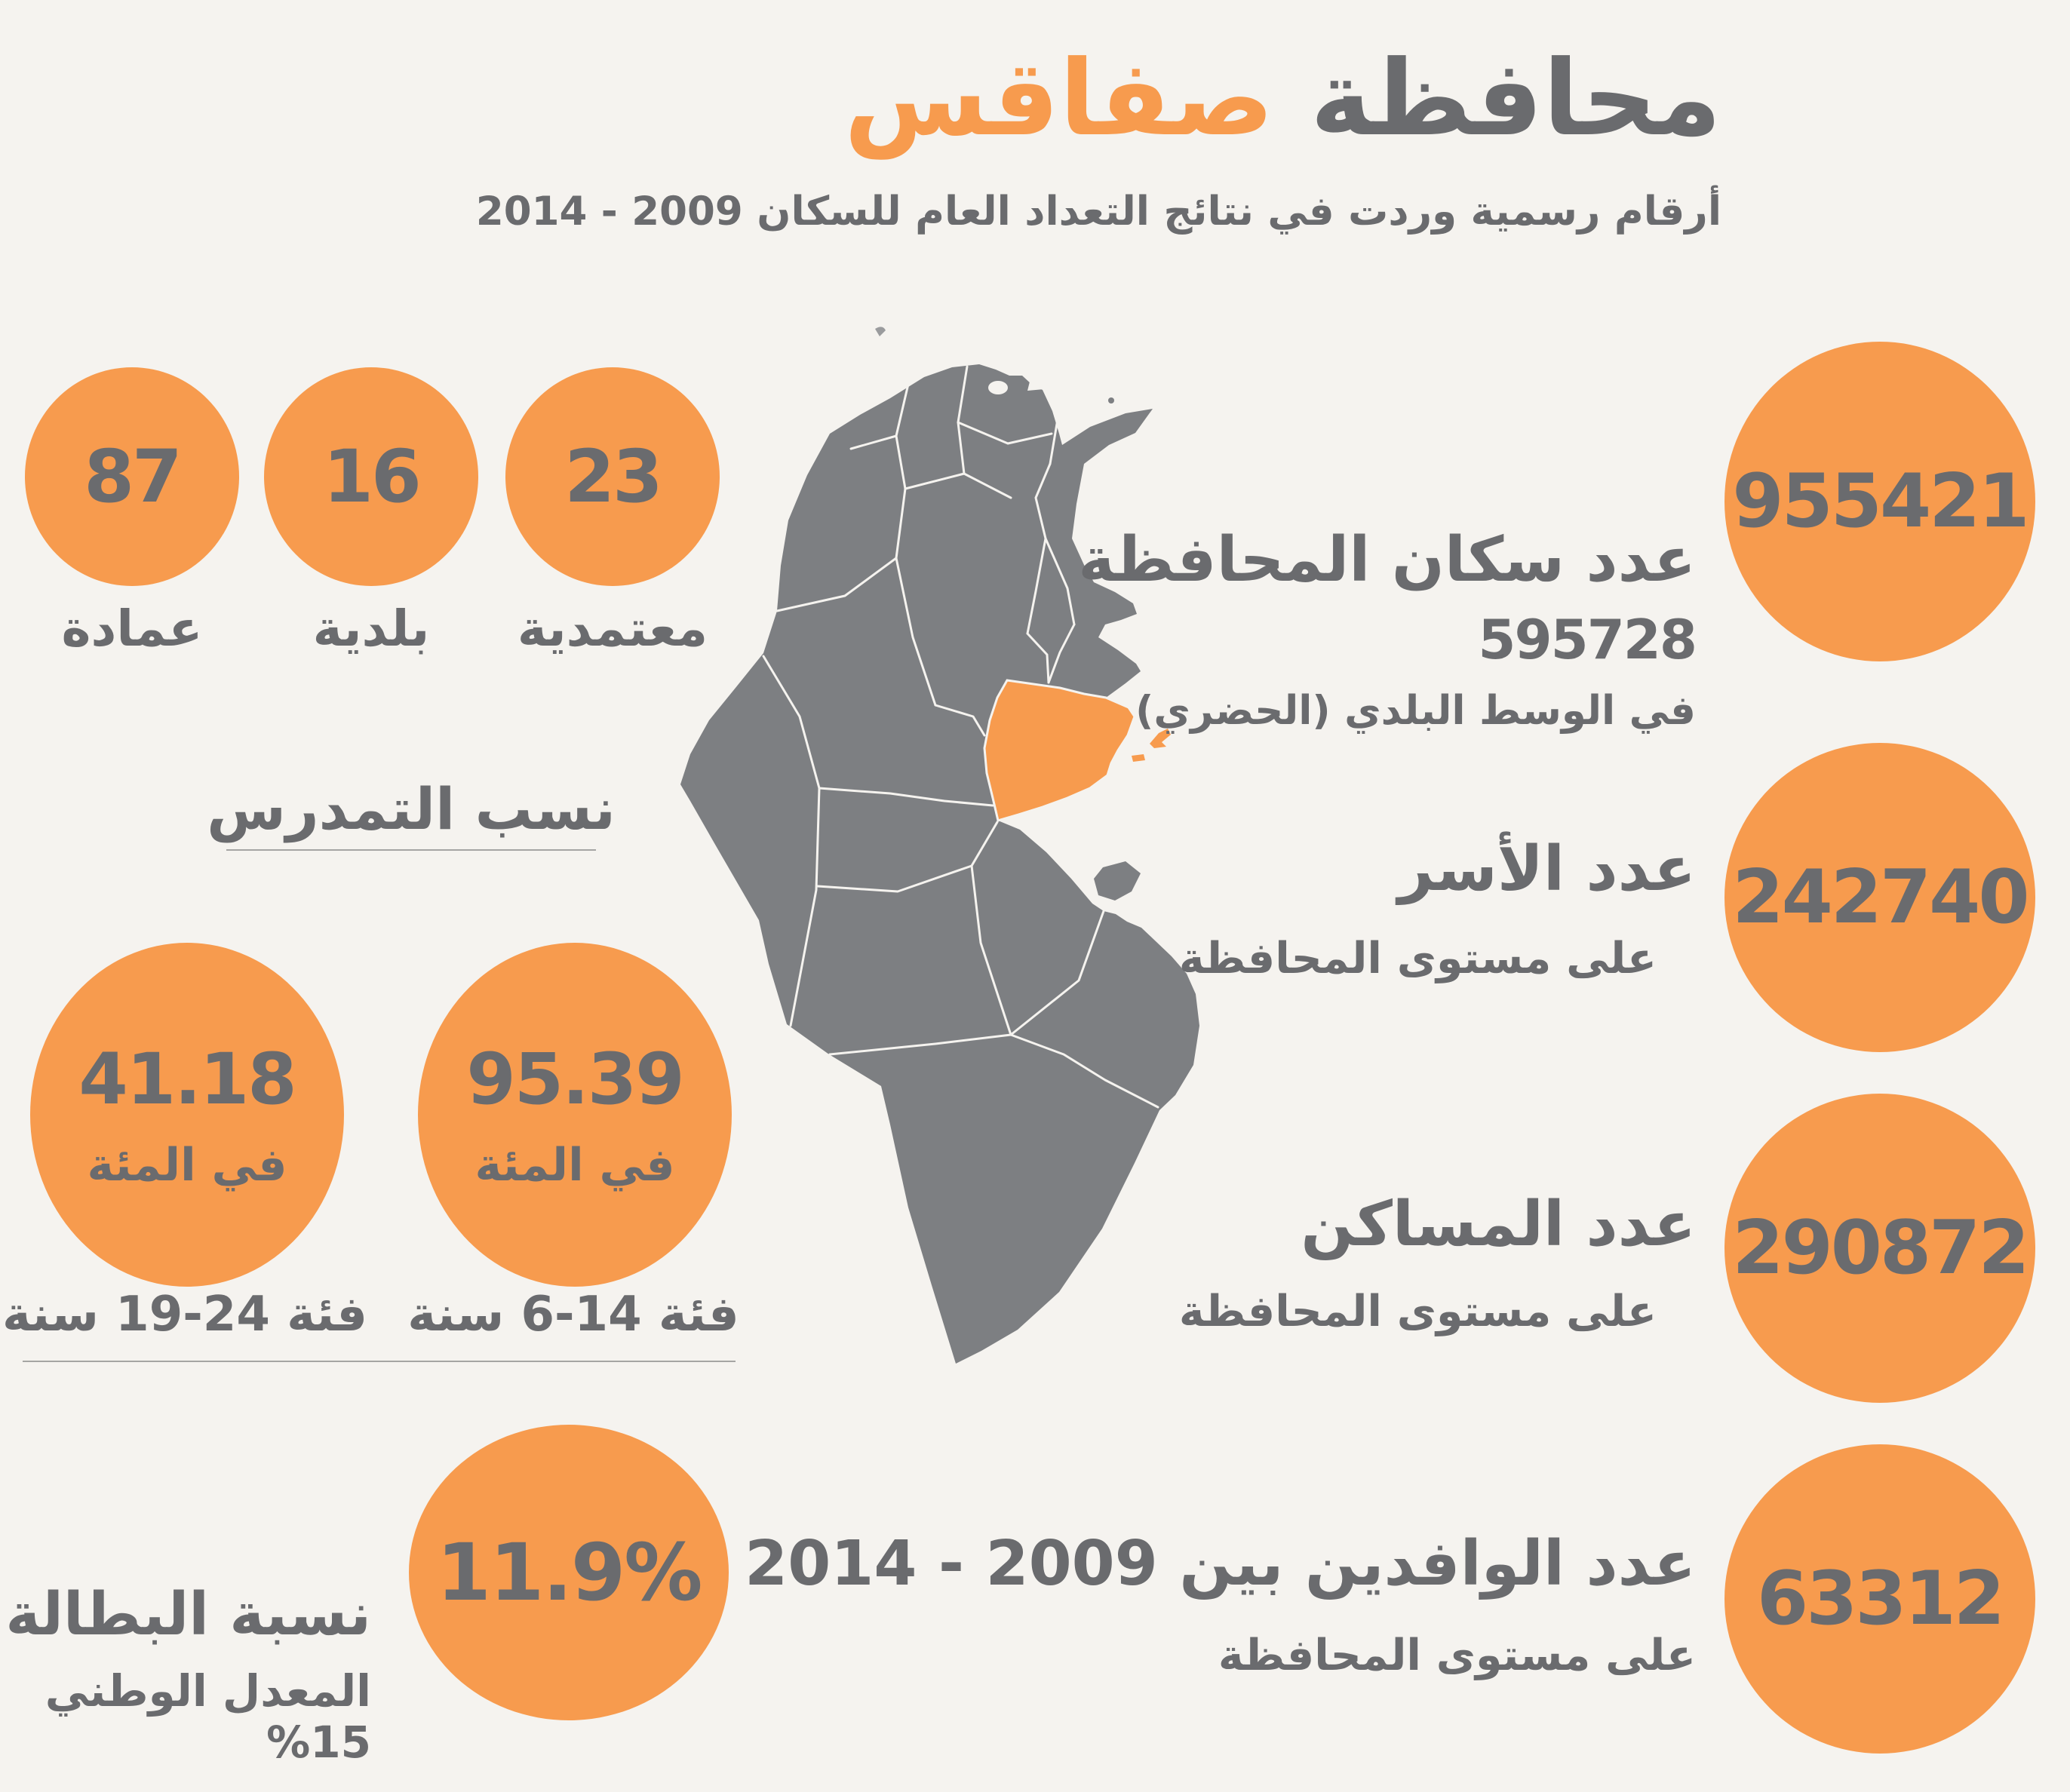 The height and width of the screenshot is (1792, 2070). Describe the element at coordinates (1499, 1224) in the screenshot. I see `dwellings-label: عدد المساكن` at that location.